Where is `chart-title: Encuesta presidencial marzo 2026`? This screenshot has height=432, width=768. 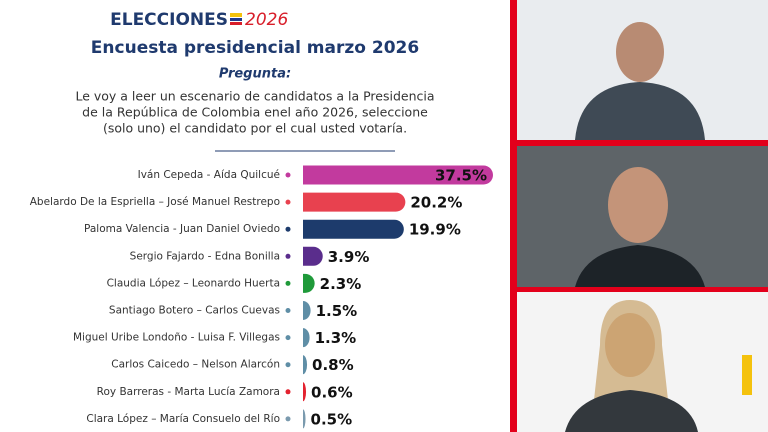
chart-title: Encuesta presidencial marzo 2026 is located at coordinates (255, 48).